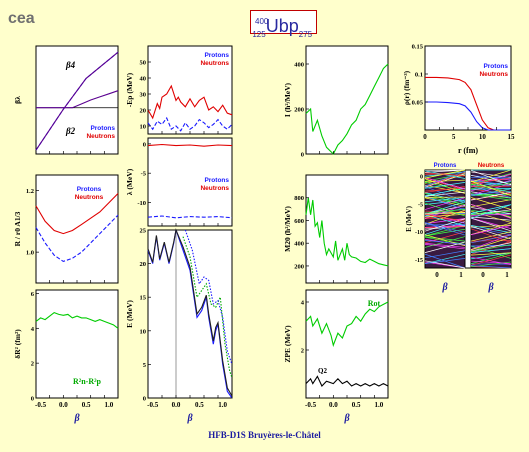  Describe the element at coordinates (483, 137) in the screenshot. I see `x-tick-label: 10` at that location.